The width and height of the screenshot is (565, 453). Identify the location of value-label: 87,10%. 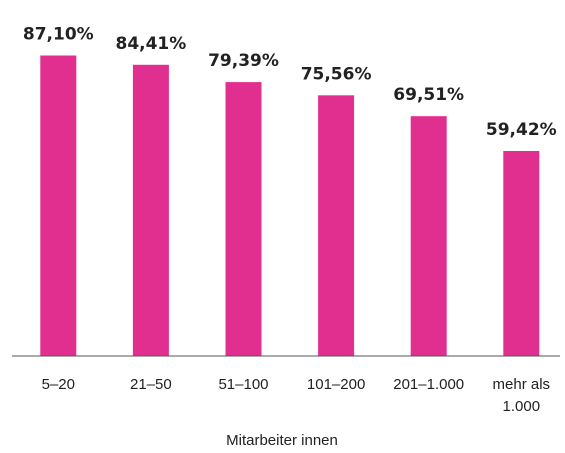
(58, 35).